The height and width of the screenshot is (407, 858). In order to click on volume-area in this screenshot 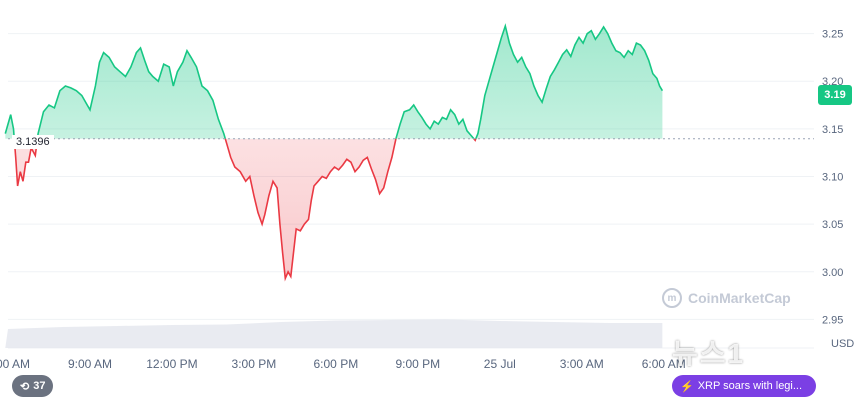, I will do `click(334, 333)`.